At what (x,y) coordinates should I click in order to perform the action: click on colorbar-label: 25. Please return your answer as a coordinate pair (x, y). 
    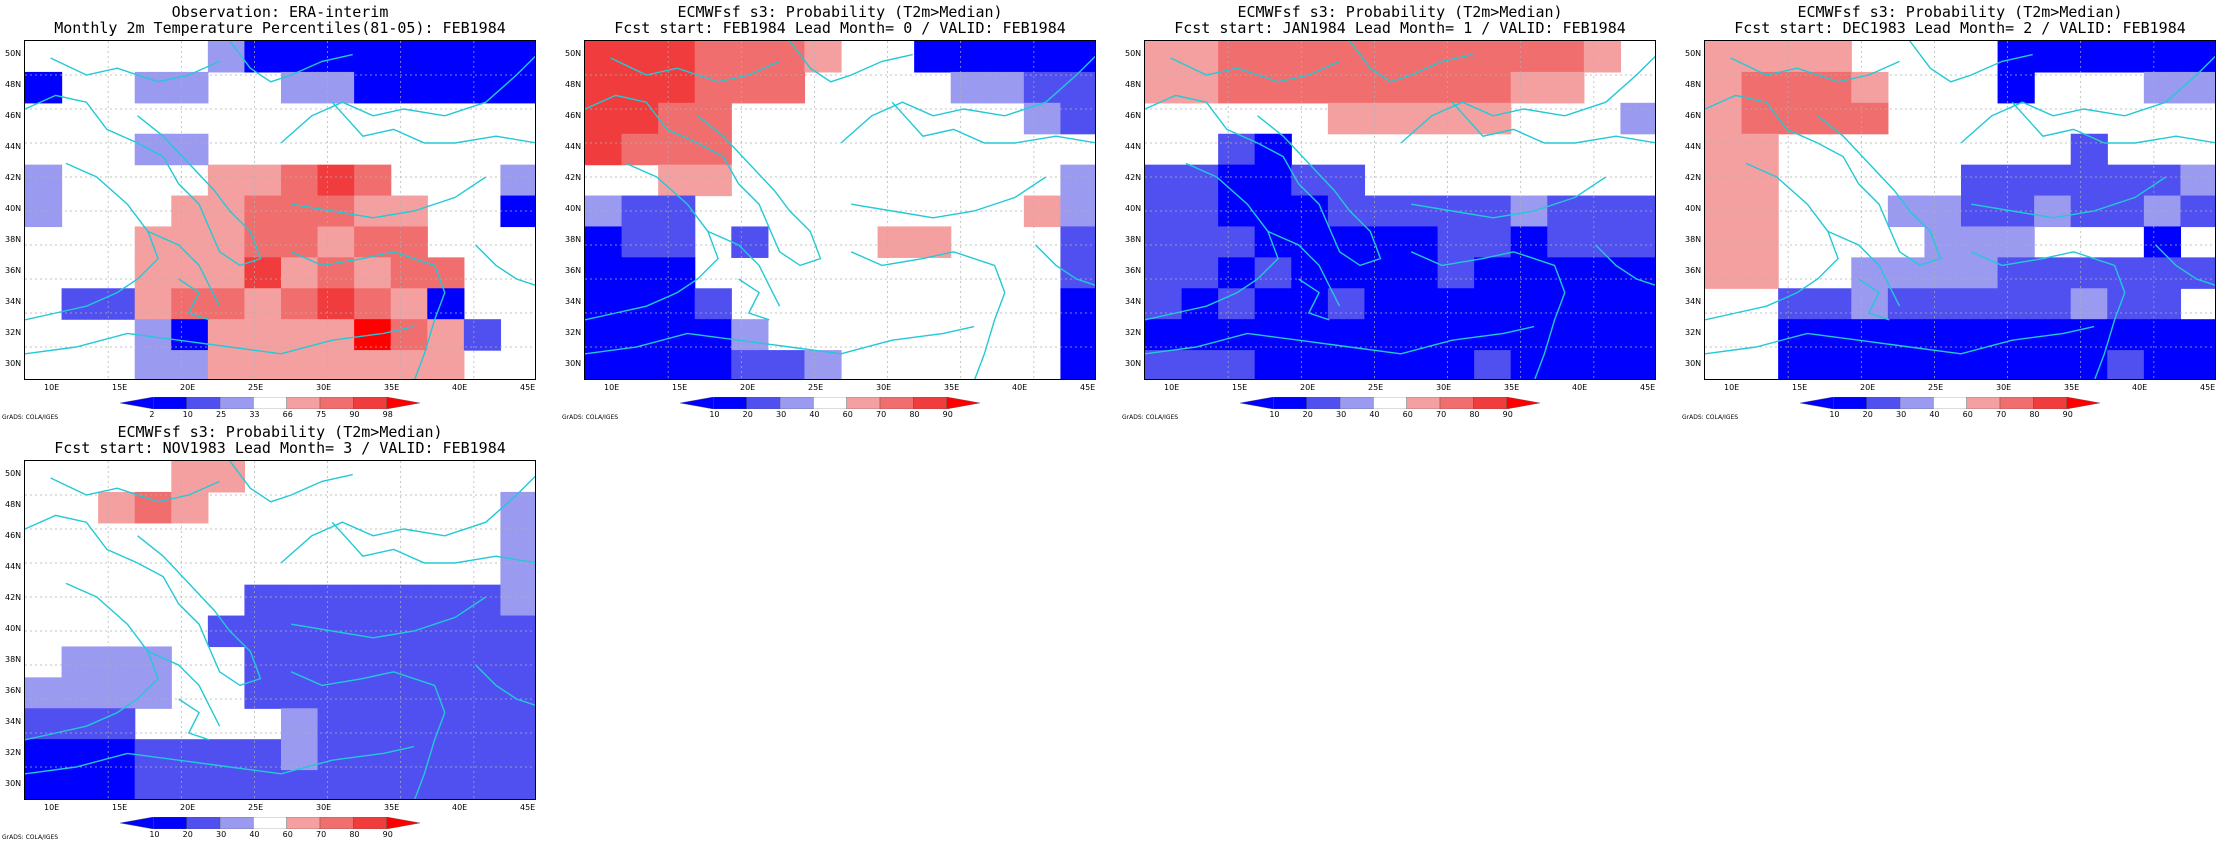
    Looking at the image, I should click on (221, 414).